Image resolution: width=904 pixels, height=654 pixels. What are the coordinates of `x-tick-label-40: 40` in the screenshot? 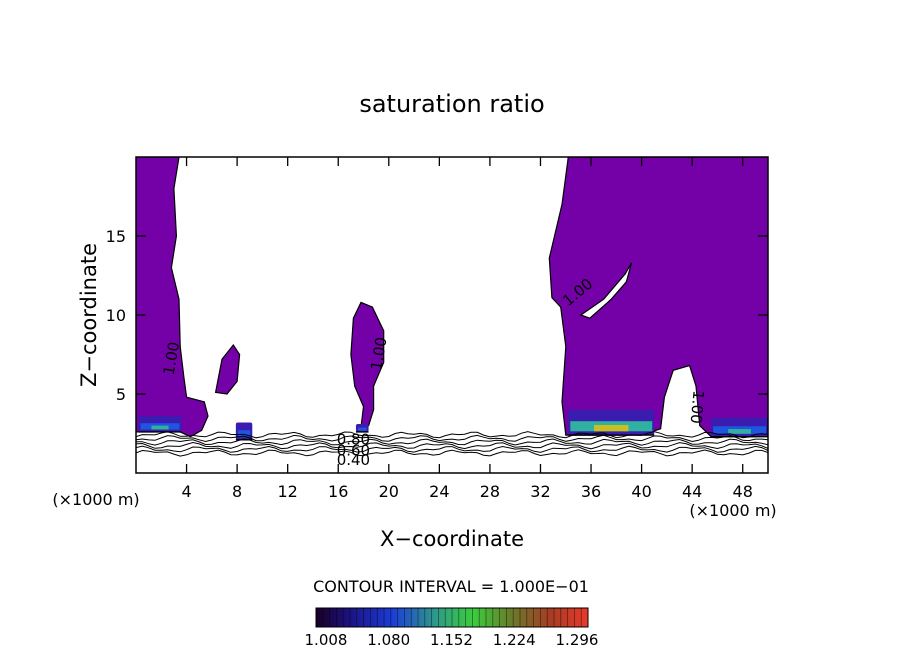 It's located at (641, 491).